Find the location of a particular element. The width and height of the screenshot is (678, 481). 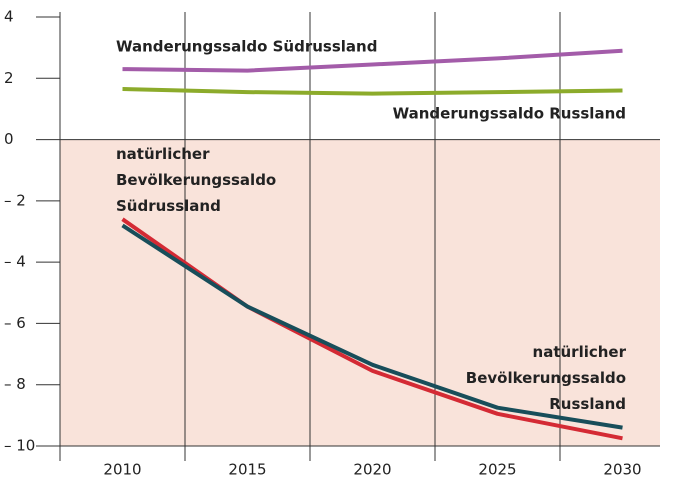

series-label: Wanderungssaldo Russland is located at coordinates (509, 114).